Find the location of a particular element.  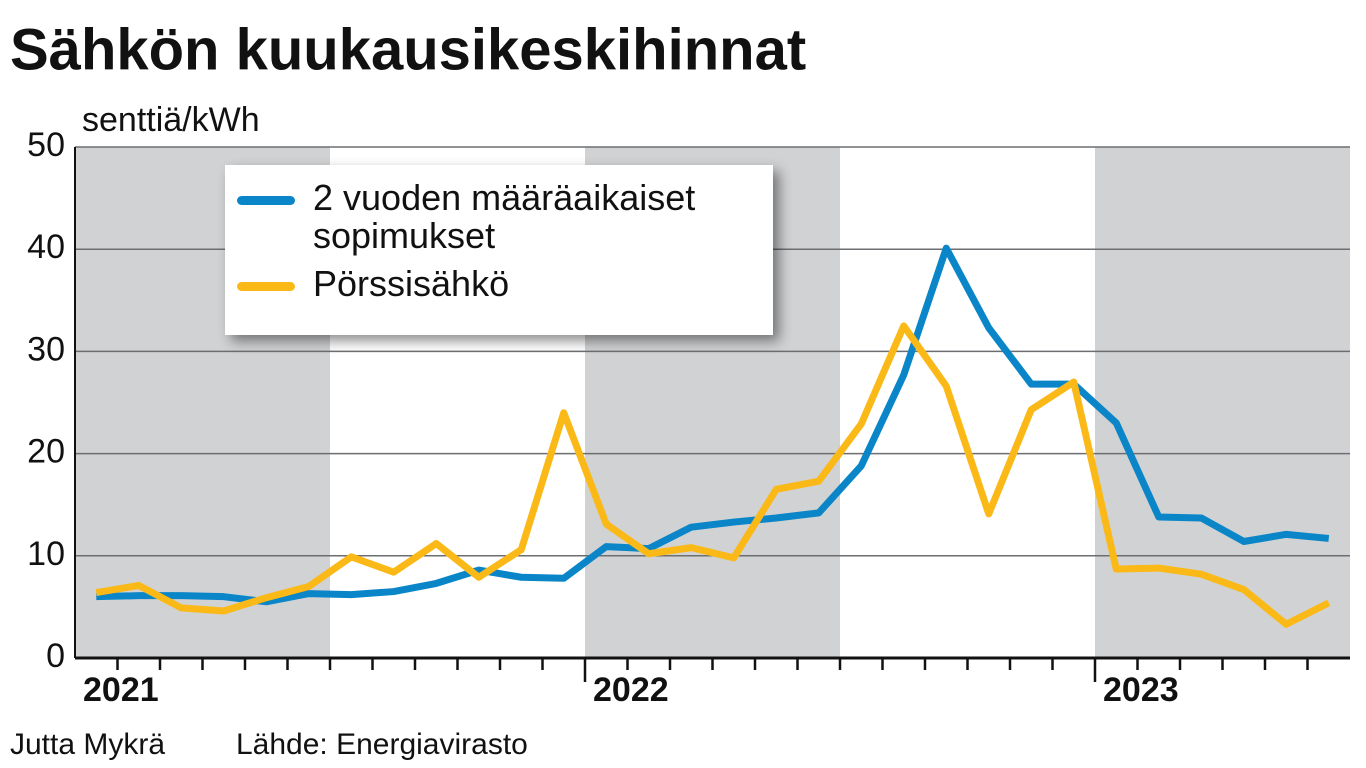

band is located at coordinates (1222, 402).